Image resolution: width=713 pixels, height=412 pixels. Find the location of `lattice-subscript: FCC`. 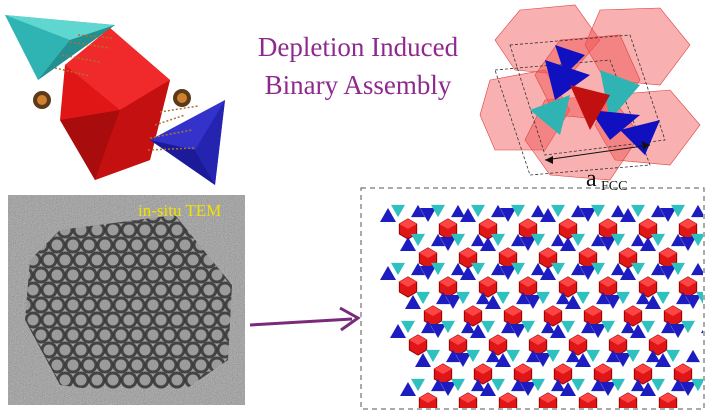

lattice-subscript: FCC is located at coordinates (614, 186).